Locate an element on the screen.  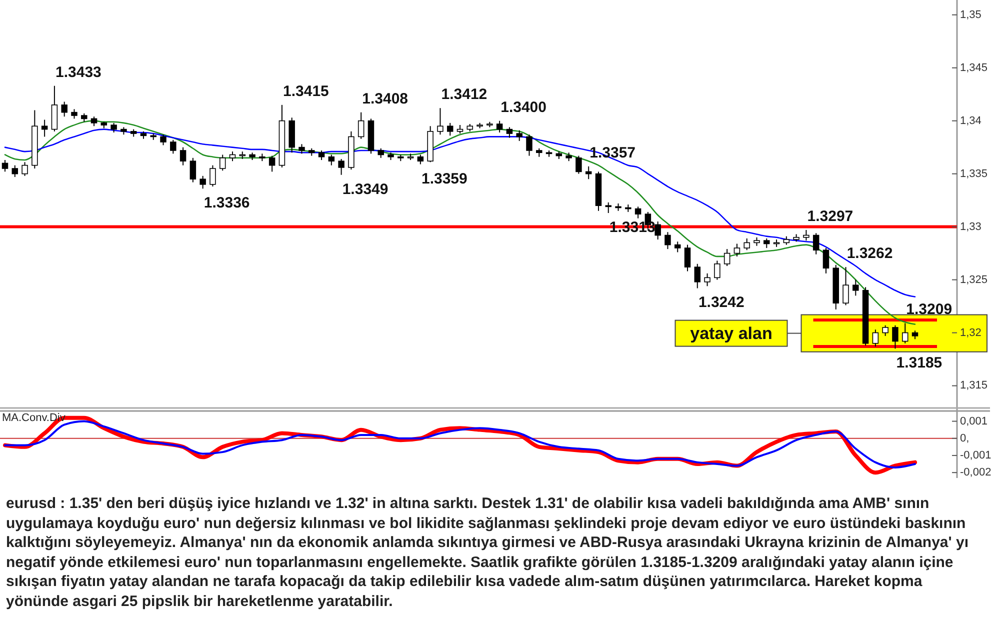
annotation: 1.3400 is located at coordinates (523, 107).